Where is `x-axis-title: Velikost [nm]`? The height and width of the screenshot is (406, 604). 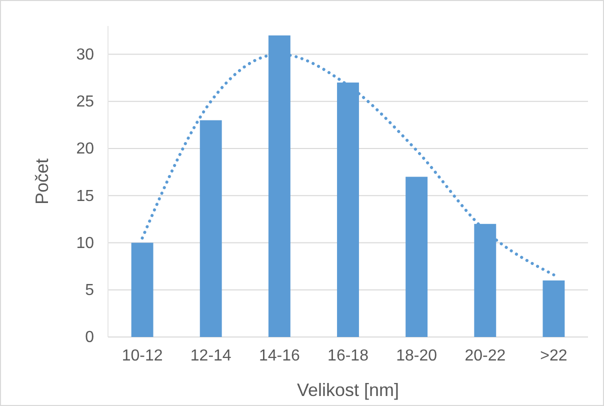
x-axis-title: Velikost [nm] is located at coordinates (348, 390).